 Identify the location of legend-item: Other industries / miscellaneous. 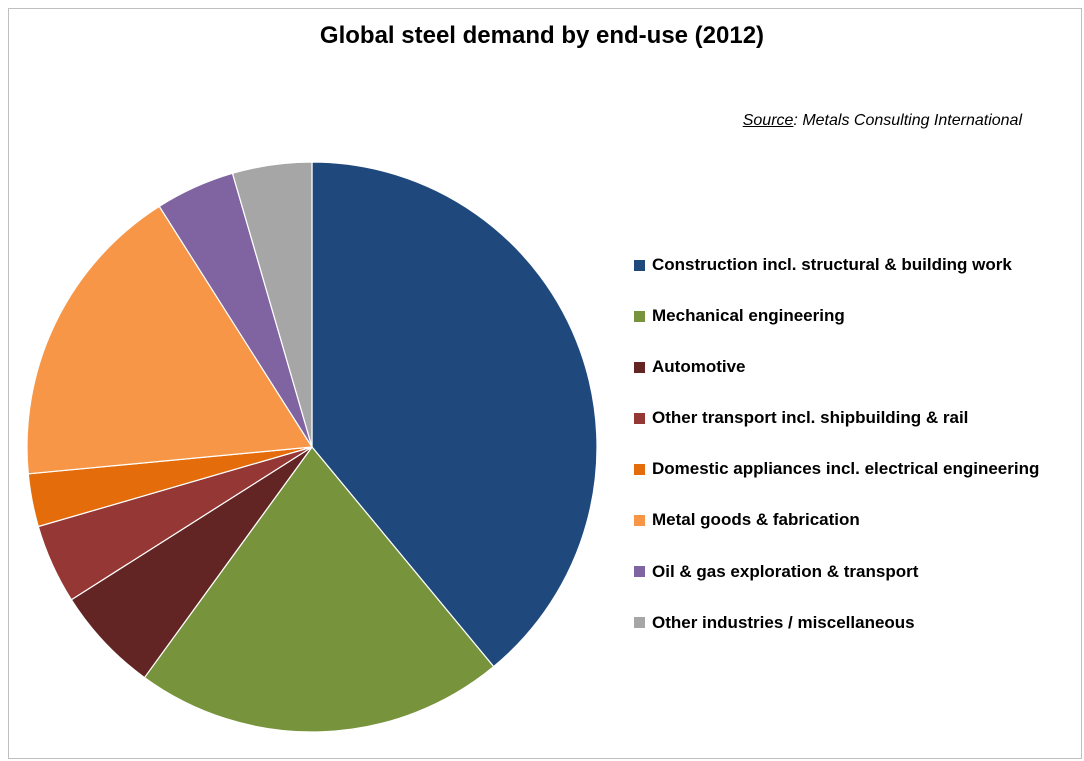
(836, 623).